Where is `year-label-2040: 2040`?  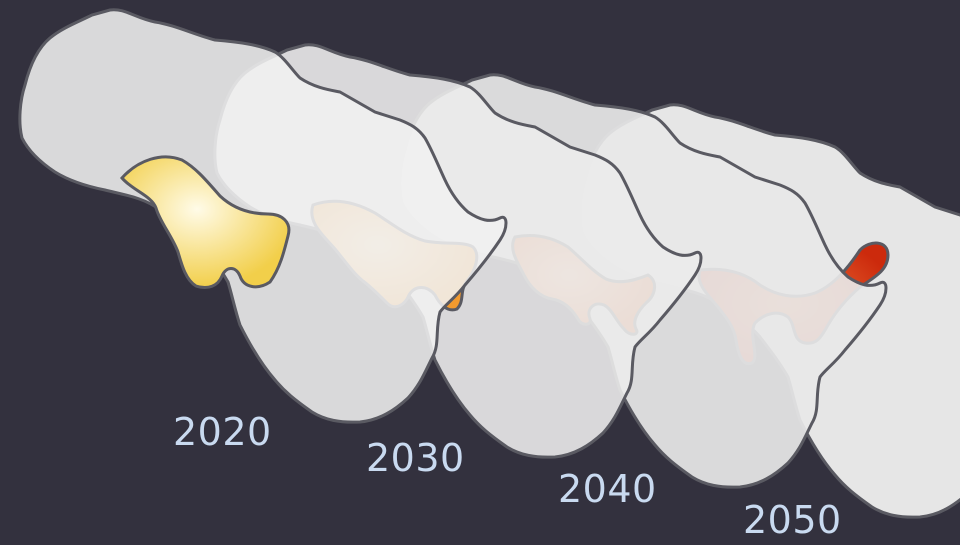 year-label-2040: 2040 is located at coordinates (607, 489).